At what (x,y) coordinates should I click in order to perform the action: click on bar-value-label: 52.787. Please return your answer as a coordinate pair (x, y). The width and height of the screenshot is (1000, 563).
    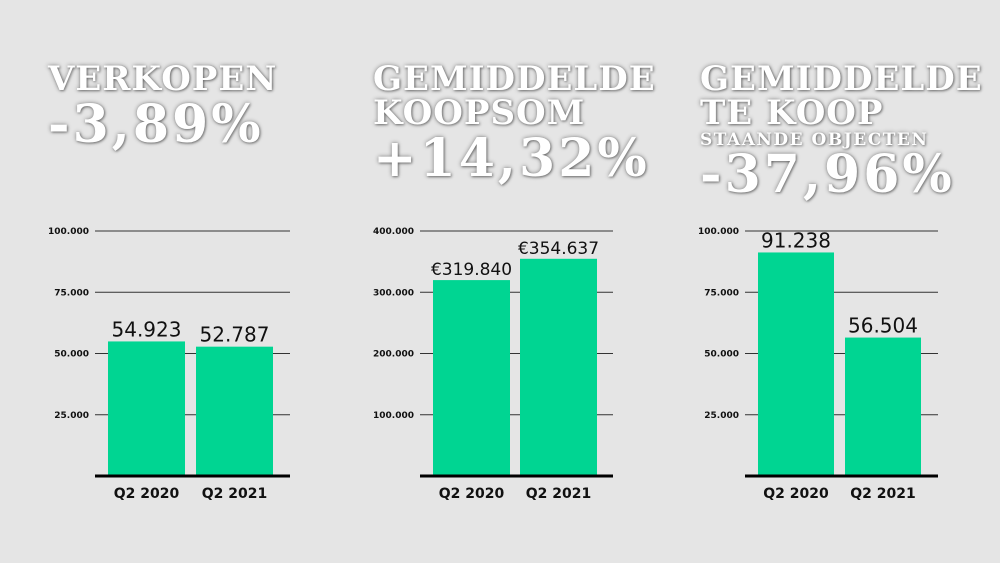
    Looking at the image, I should click on (235, 335).